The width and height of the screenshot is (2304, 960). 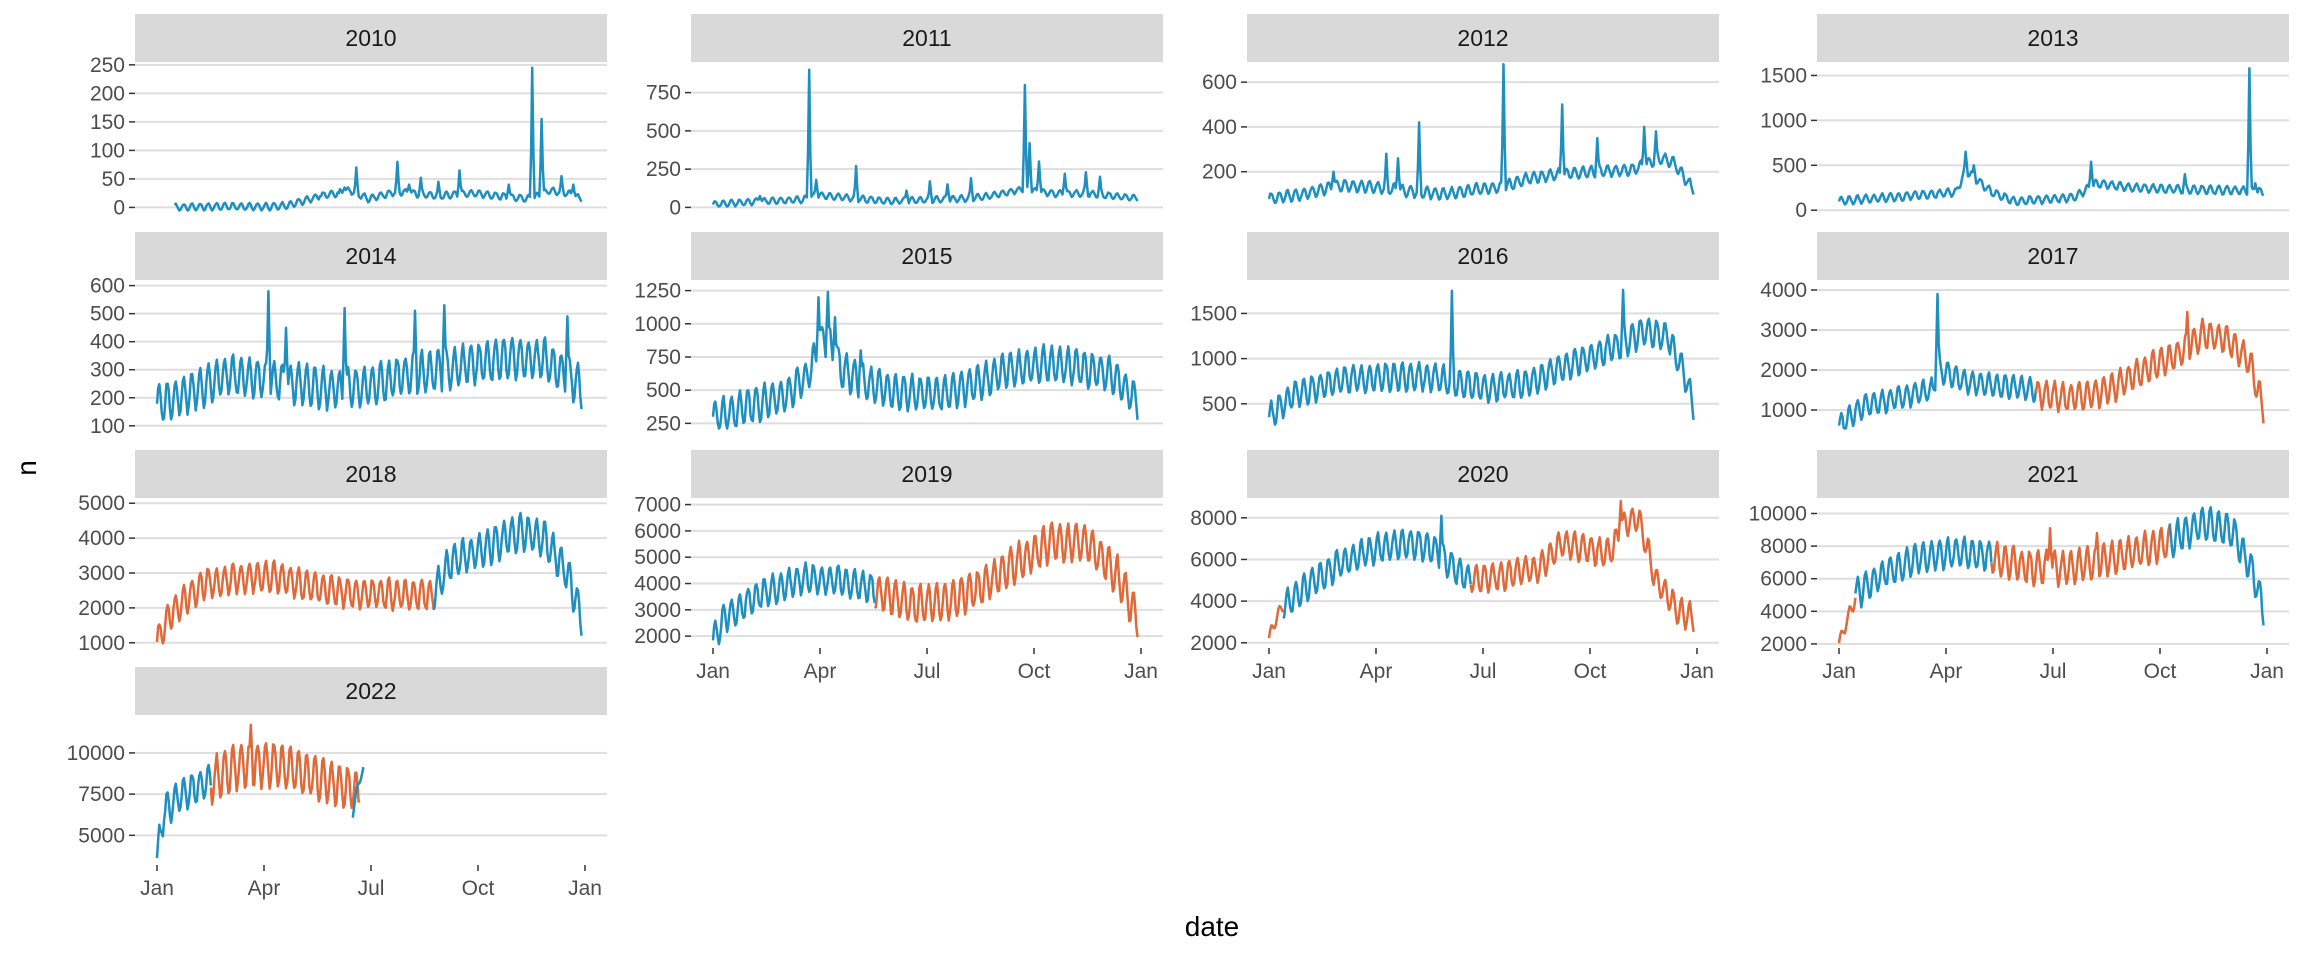 I want to click on facet-panel-2020: 2020 2000 4000 6000 8000 Jan Apr Jul Oct Jan, so click(x=1454, y=566).